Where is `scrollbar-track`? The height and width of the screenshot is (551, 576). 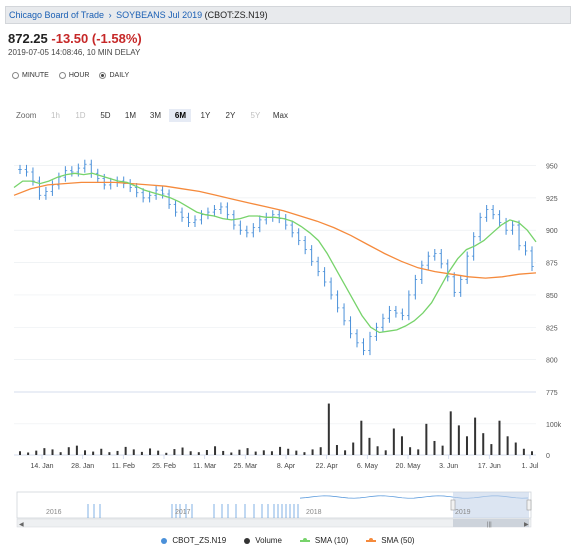 scrollbar-track is located at coordinates (274, 523).